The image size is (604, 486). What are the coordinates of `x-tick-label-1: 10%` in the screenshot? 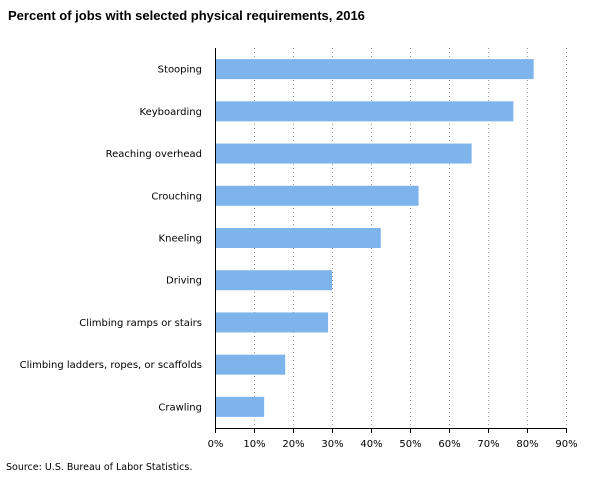 It's located at (254, 444).